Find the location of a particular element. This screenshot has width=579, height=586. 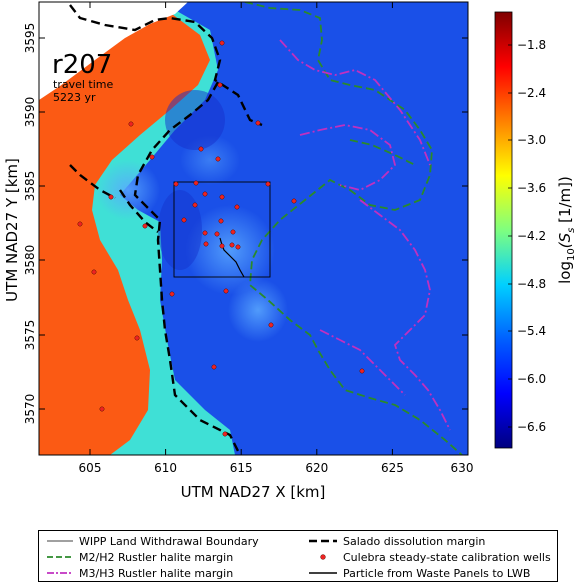

x-tick-label: 630 is located at coordinates (462, 468).